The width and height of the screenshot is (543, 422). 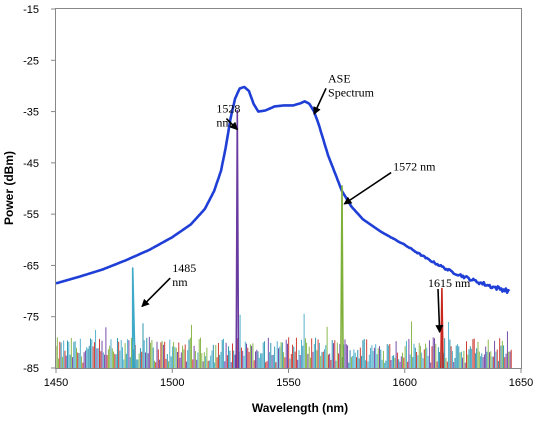 I want to click on annotation-label: 1572 nm, so click(x=414, y=167).